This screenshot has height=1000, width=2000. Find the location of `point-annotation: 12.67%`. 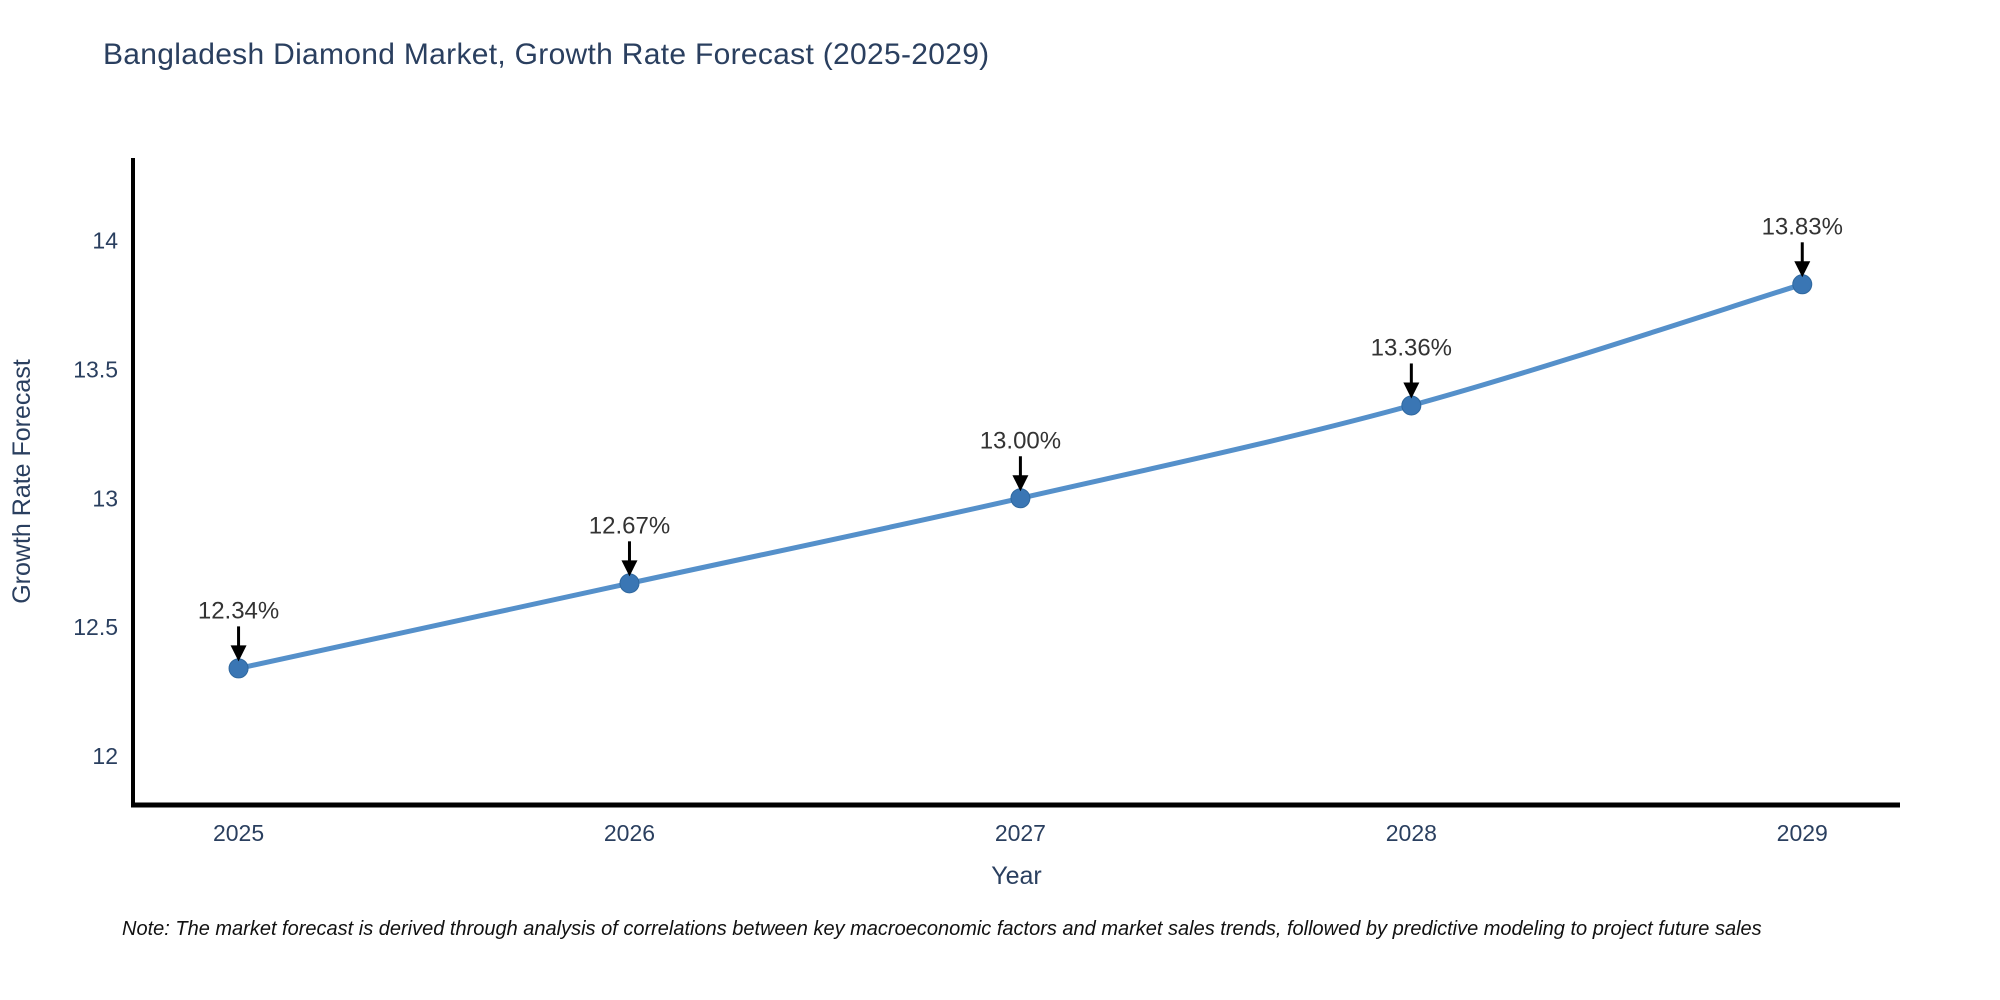

point-annotation: 12.67% is located at coordinates (629, 525).